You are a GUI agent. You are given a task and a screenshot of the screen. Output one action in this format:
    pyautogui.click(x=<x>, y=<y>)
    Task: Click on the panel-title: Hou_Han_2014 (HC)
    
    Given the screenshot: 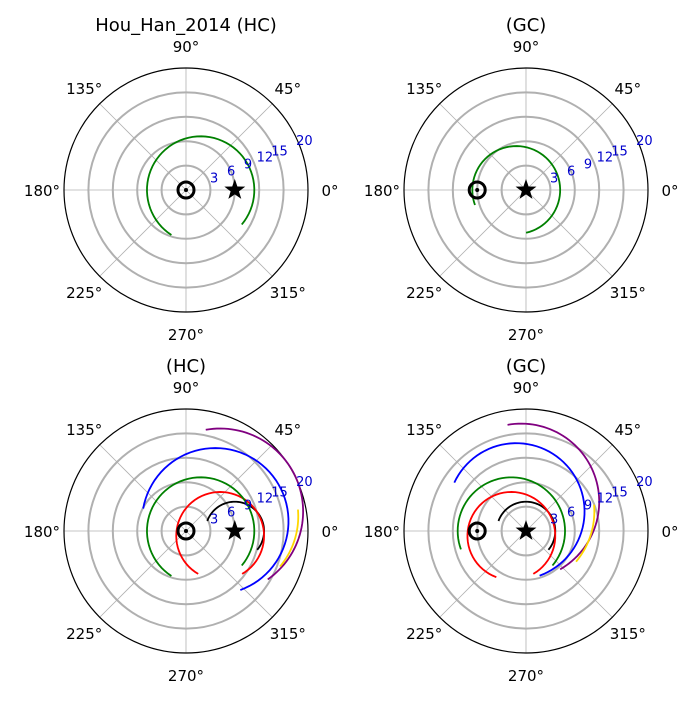 What is the action you would take?
    pyautogui.click(x=186, y=25)
    